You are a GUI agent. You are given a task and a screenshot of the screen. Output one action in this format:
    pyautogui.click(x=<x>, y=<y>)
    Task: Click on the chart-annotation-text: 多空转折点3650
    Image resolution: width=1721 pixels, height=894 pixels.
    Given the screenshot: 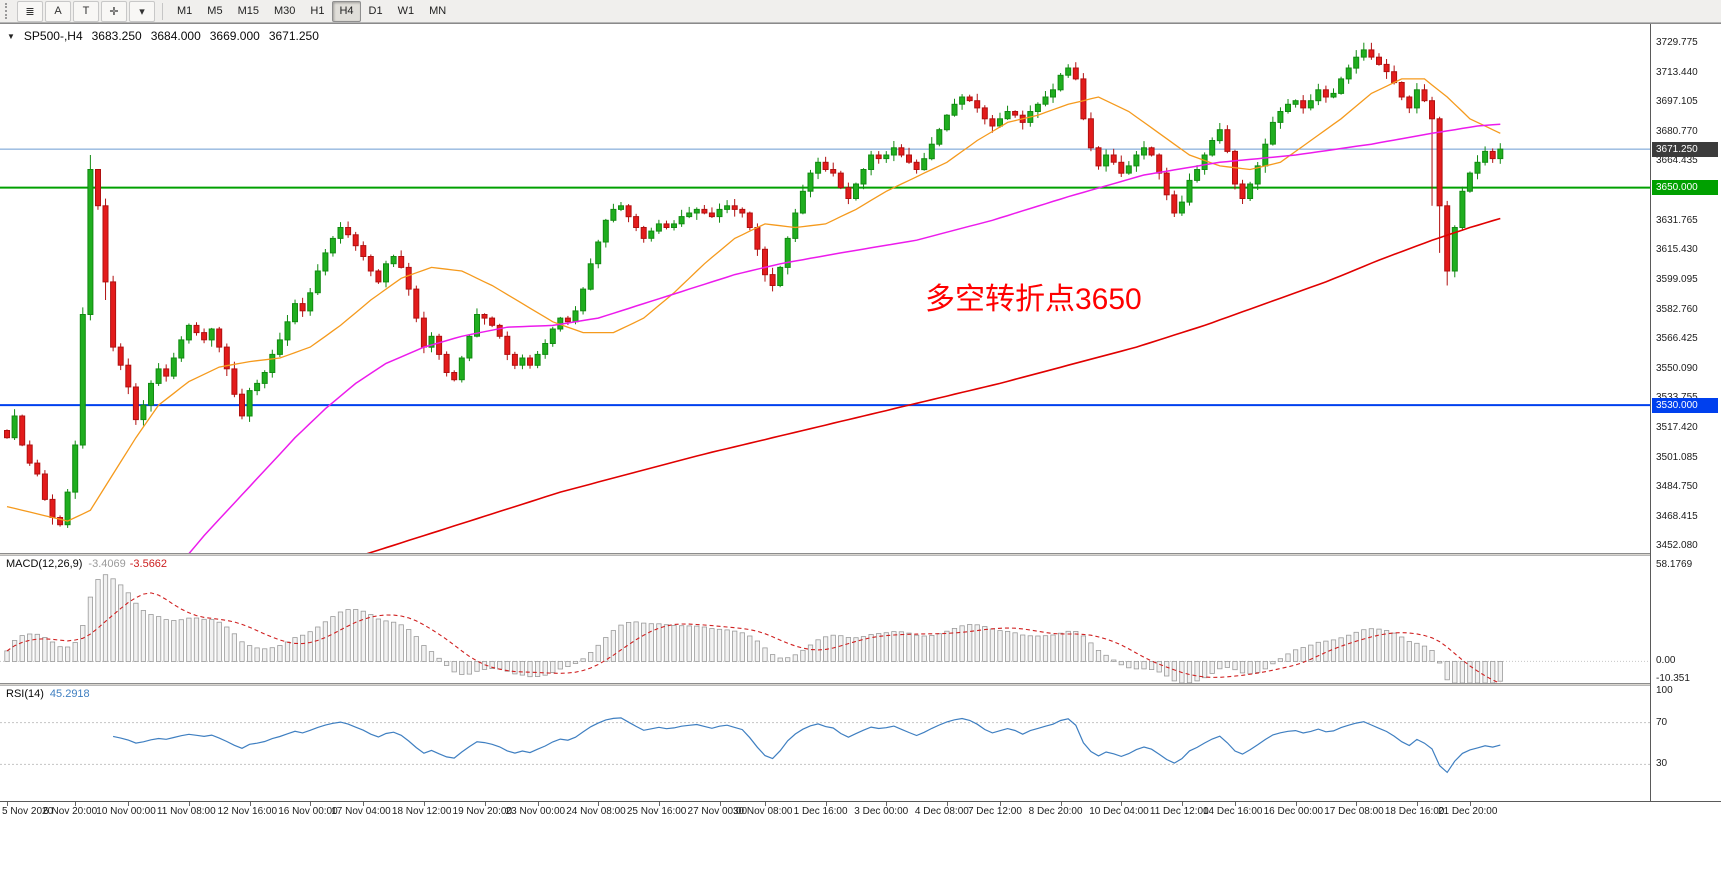 What is the action you would take?
    pyautogui.click(x=1033, y=299)
    